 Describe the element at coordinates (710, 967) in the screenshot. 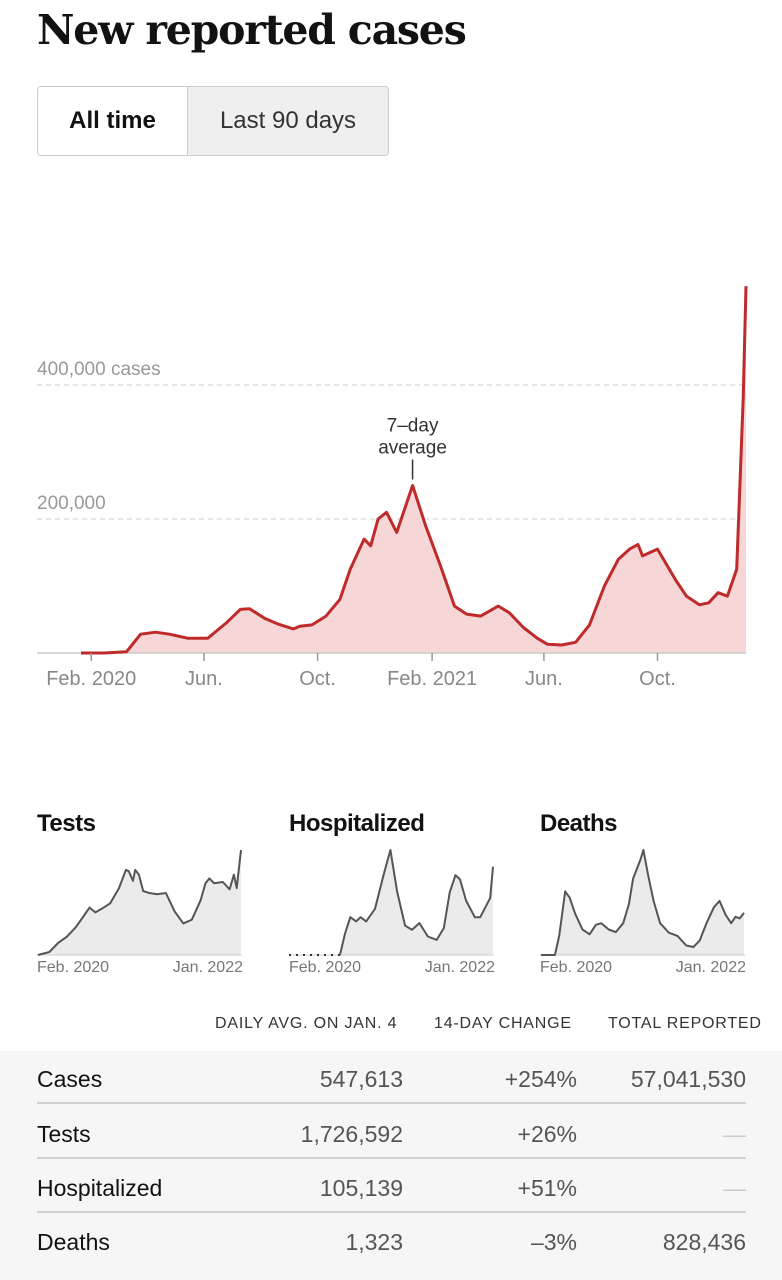

I see `deaths-x-end-label: Jan. 2022` at that location.